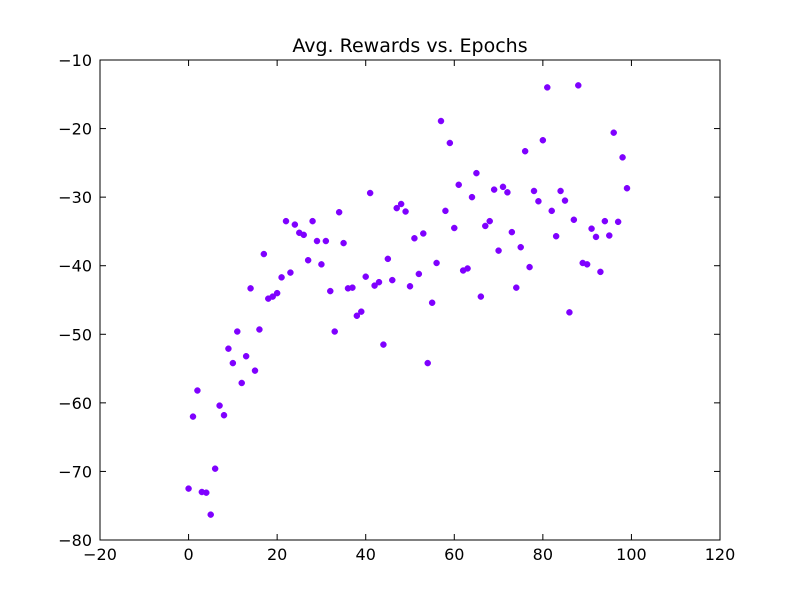 The height and width of the screenshot is (600, 800). I want to click on x-axis-tick-labels: −20 0 20 40 60 80 100 120, so click(409, 554).